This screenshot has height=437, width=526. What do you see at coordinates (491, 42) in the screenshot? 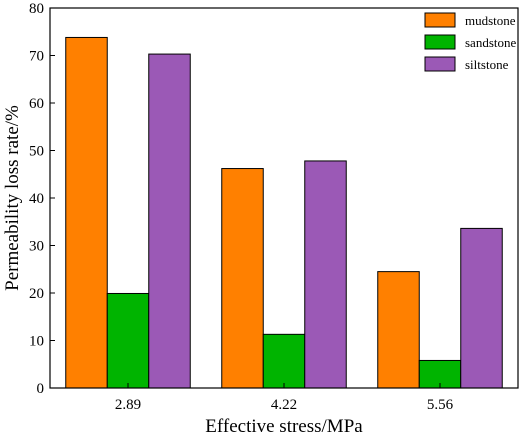
I see `legend-label-sandstone: sandstone` at bounding box center [491, 42].